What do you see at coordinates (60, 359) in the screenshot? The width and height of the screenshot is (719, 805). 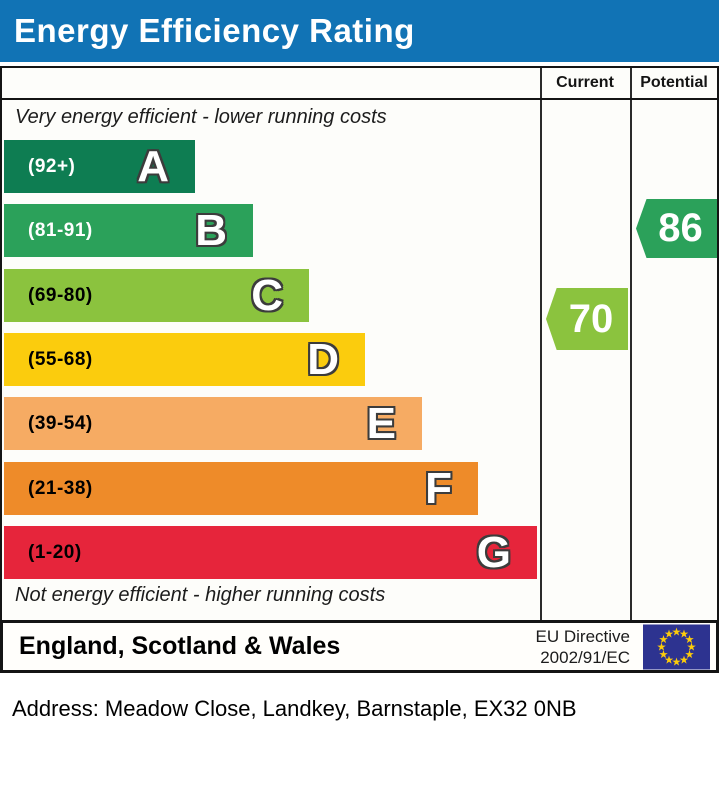 I see `band-range-d: (55-68)` at bounding box center [60, 359].